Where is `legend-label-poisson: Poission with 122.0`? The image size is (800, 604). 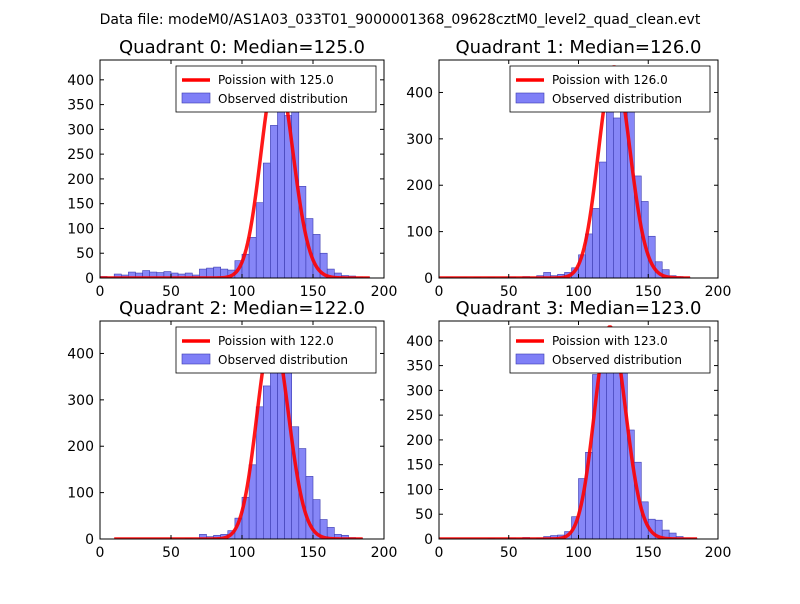 legend-label-poisson: Poission with 122.0 is located at coordinates (276, 341).